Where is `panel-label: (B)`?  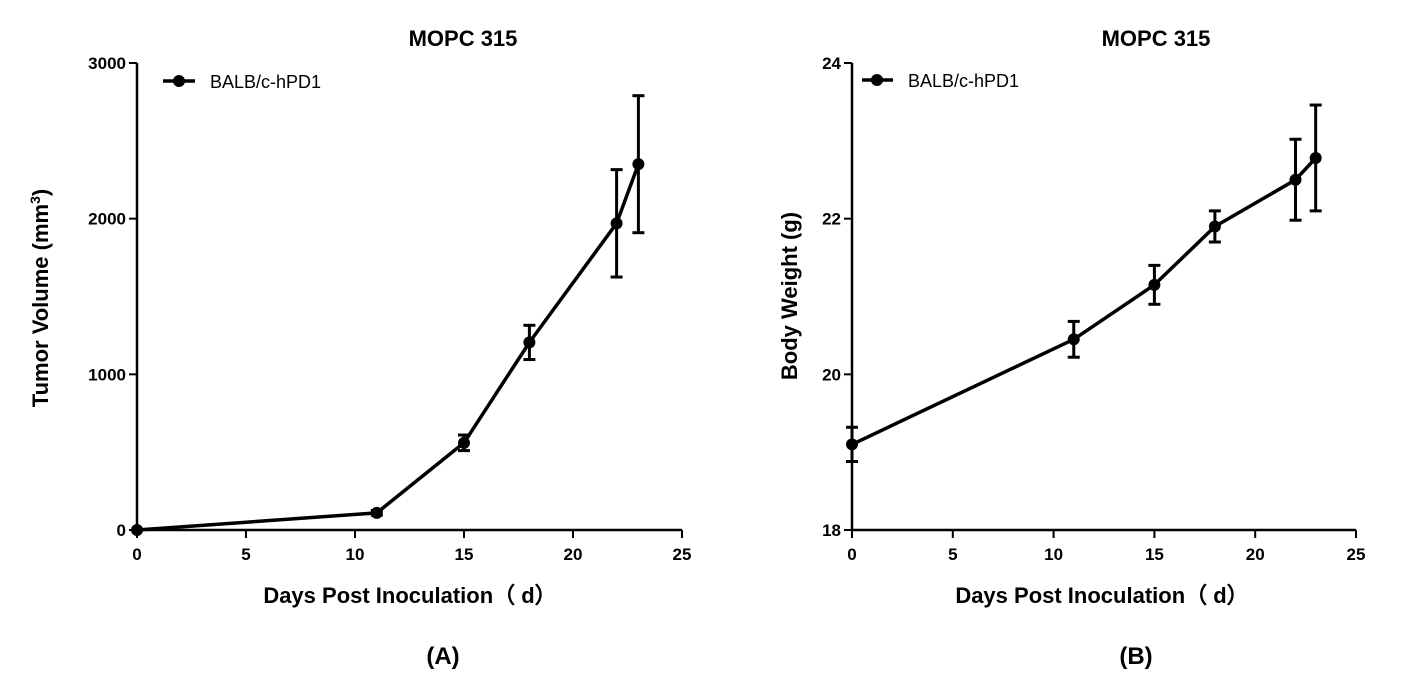
panel-label: (B) is located at coordinates (1135, 656).